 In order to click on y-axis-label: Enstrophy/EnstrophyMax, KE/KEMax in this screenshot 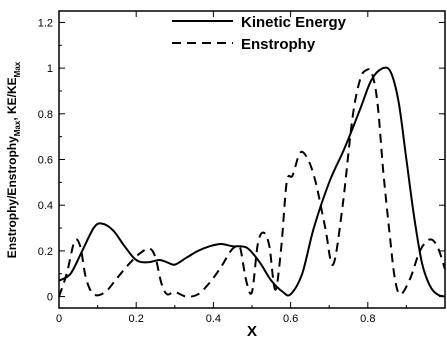, I will do `click(13, 159)`.